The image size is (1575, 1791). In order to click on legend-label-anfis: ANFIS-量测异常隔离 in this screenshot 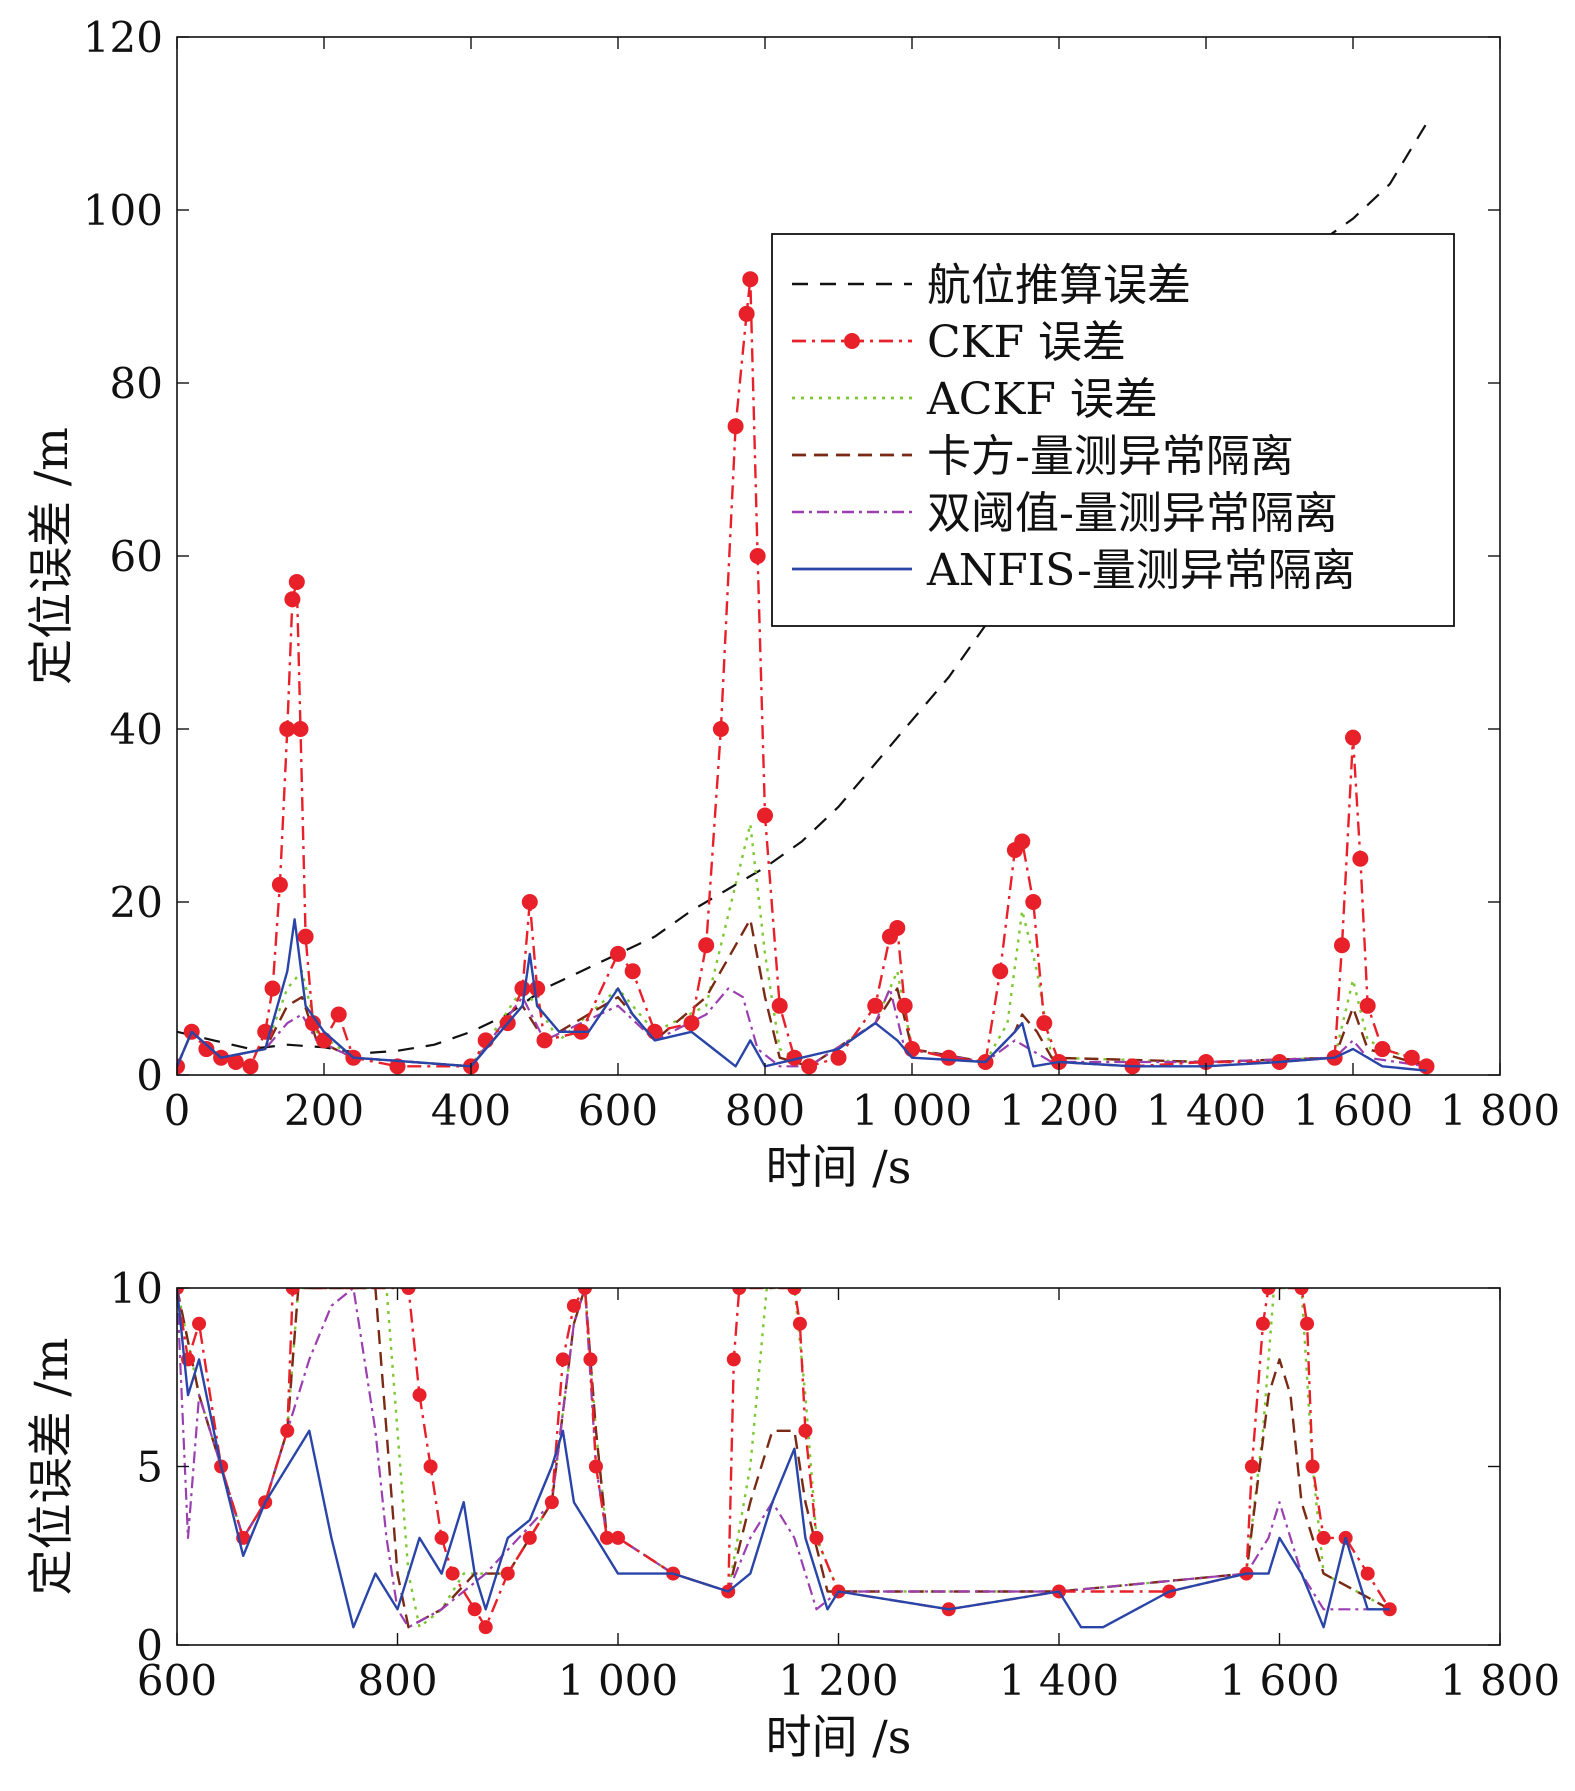, I will do `click(1141, 570)`.